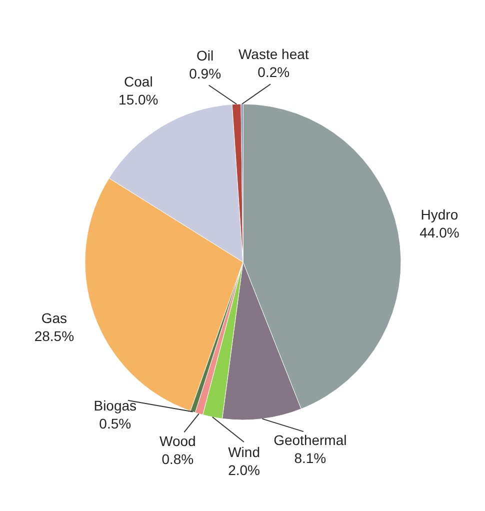 The image size is (485, 511). What do you see at coordinates (54, 336) in the screenshot?
I see `data-label: 28.5%` at bounding box center [54, 336].